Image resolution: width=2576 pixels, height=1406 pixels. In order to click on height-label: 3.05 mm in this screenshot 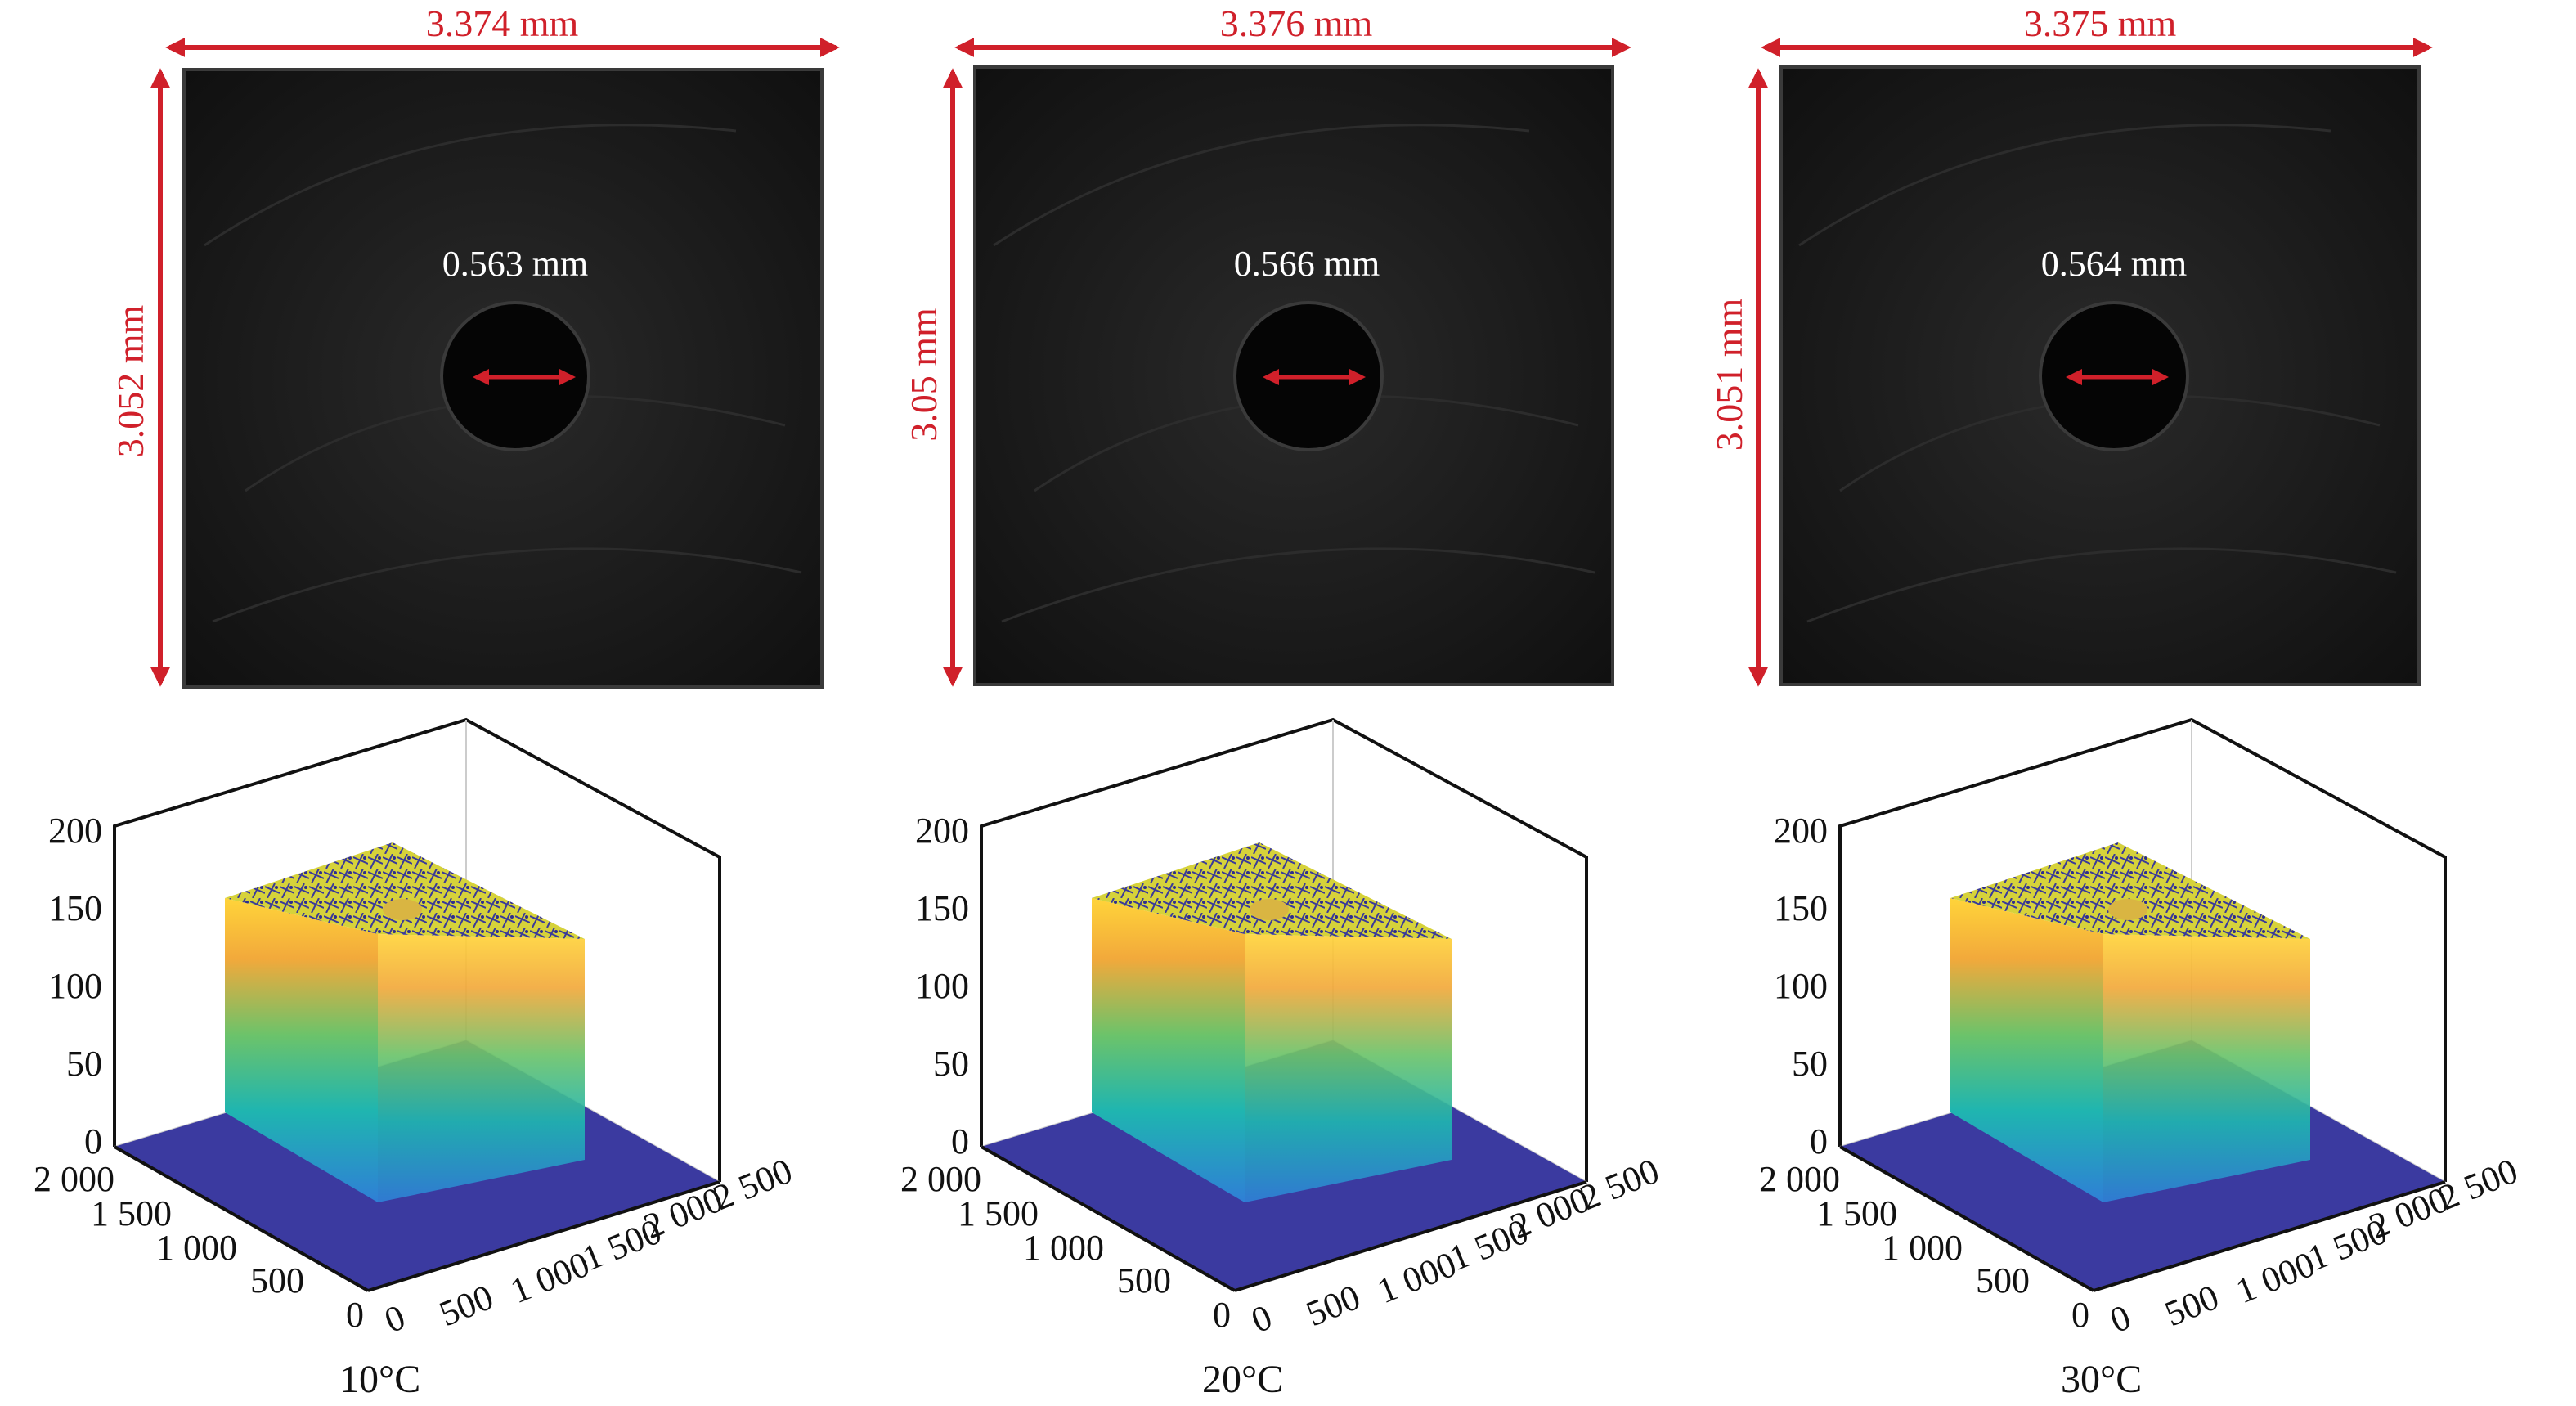, I will do `click(924, 375)`.